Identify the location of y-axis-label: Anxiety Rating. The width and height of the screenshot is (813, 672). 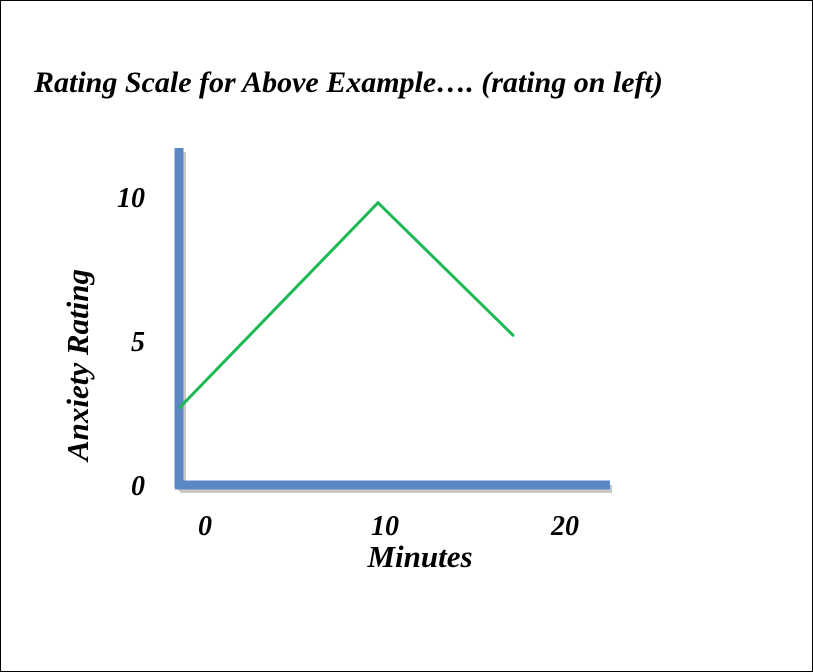
(77, 366).